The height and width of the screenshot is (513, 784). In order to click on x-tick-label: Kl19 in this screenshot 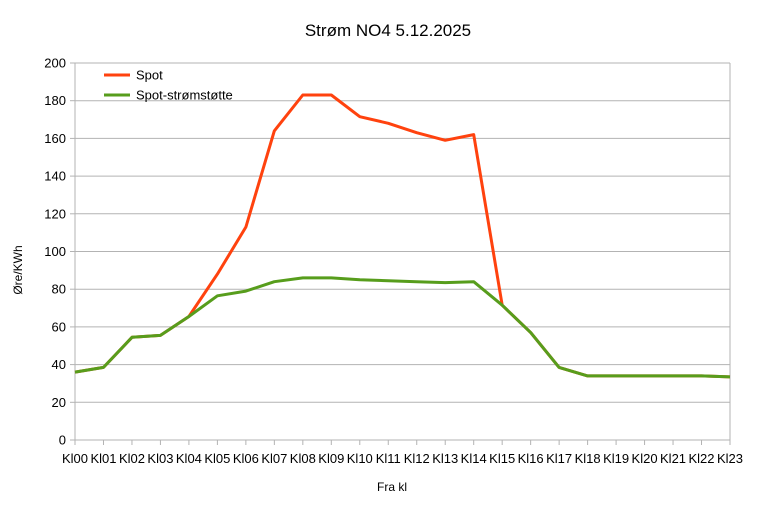, I will do `click(616, 458)`.